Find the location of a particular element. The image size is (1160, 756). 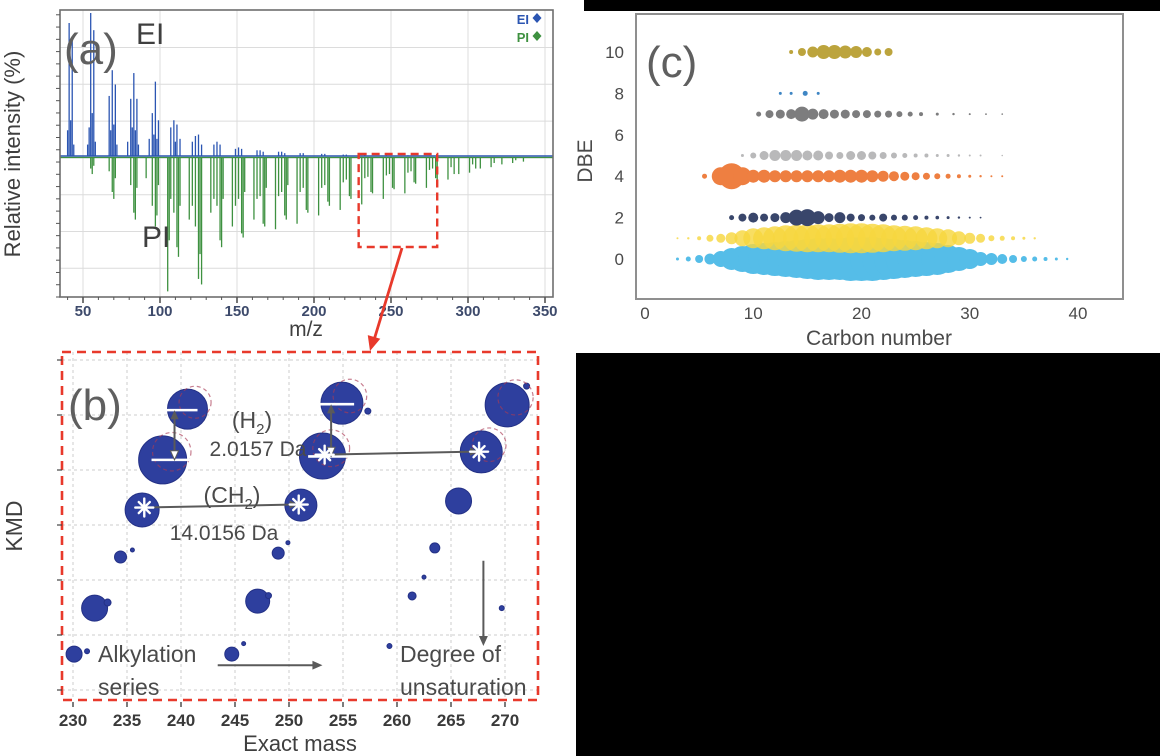

y-tick-label: 8 is located at coordinates (619, 93).